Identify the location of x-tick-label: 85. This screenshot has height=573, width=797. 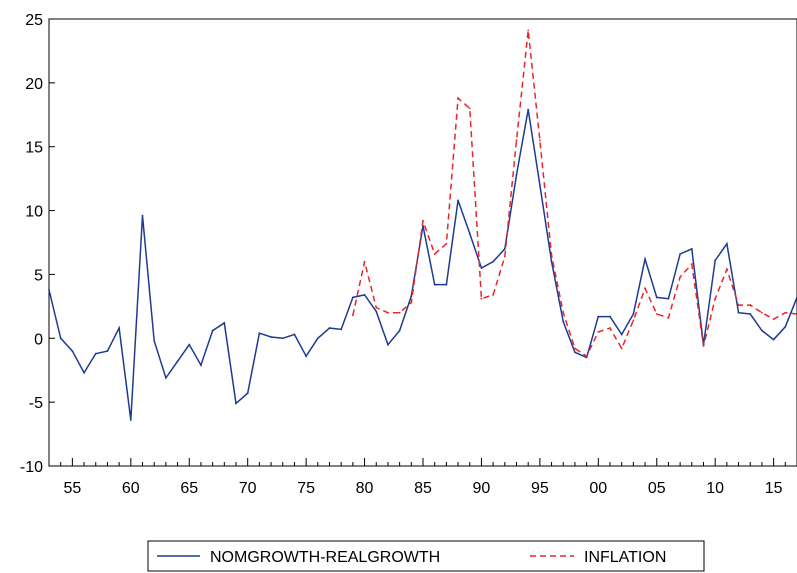
(423, 488).